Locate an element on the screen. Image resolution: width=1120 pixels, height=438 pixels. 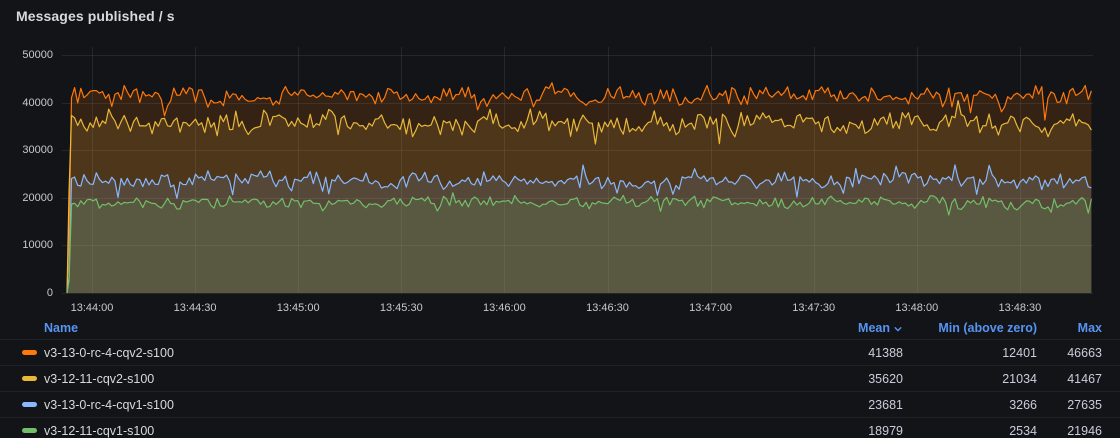
series-max: 21946 is located at coordinates (1084, 430).